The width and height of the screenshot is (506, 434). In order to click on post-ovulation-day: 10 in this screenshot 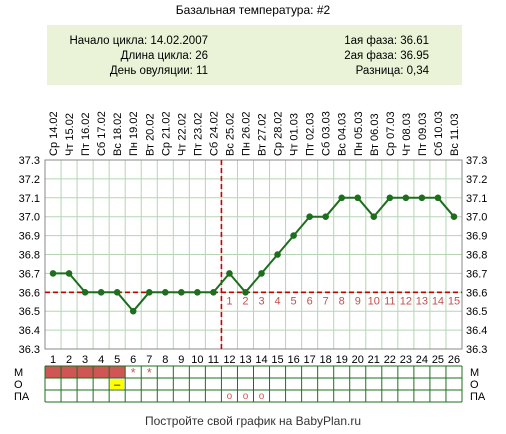, I will do `click(374, 301)`.